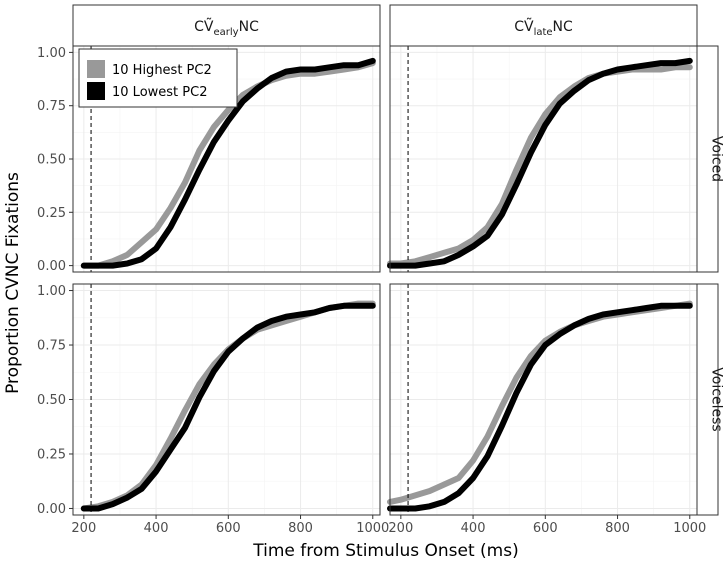 The width and height of the screenshot is (723, 563). Describe the element at coordinates (716, 159) in the screenshot. I see `facet-strip-label-row-1: Voiced` at that location.